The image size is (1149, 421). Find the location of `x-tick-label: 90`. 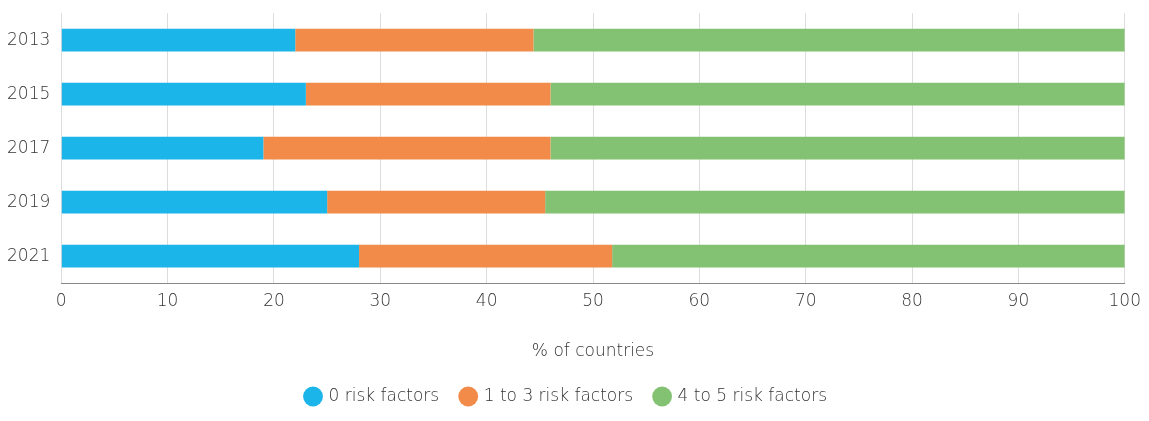

x-tick-label: 90 is located at coordinates (1018, 299).